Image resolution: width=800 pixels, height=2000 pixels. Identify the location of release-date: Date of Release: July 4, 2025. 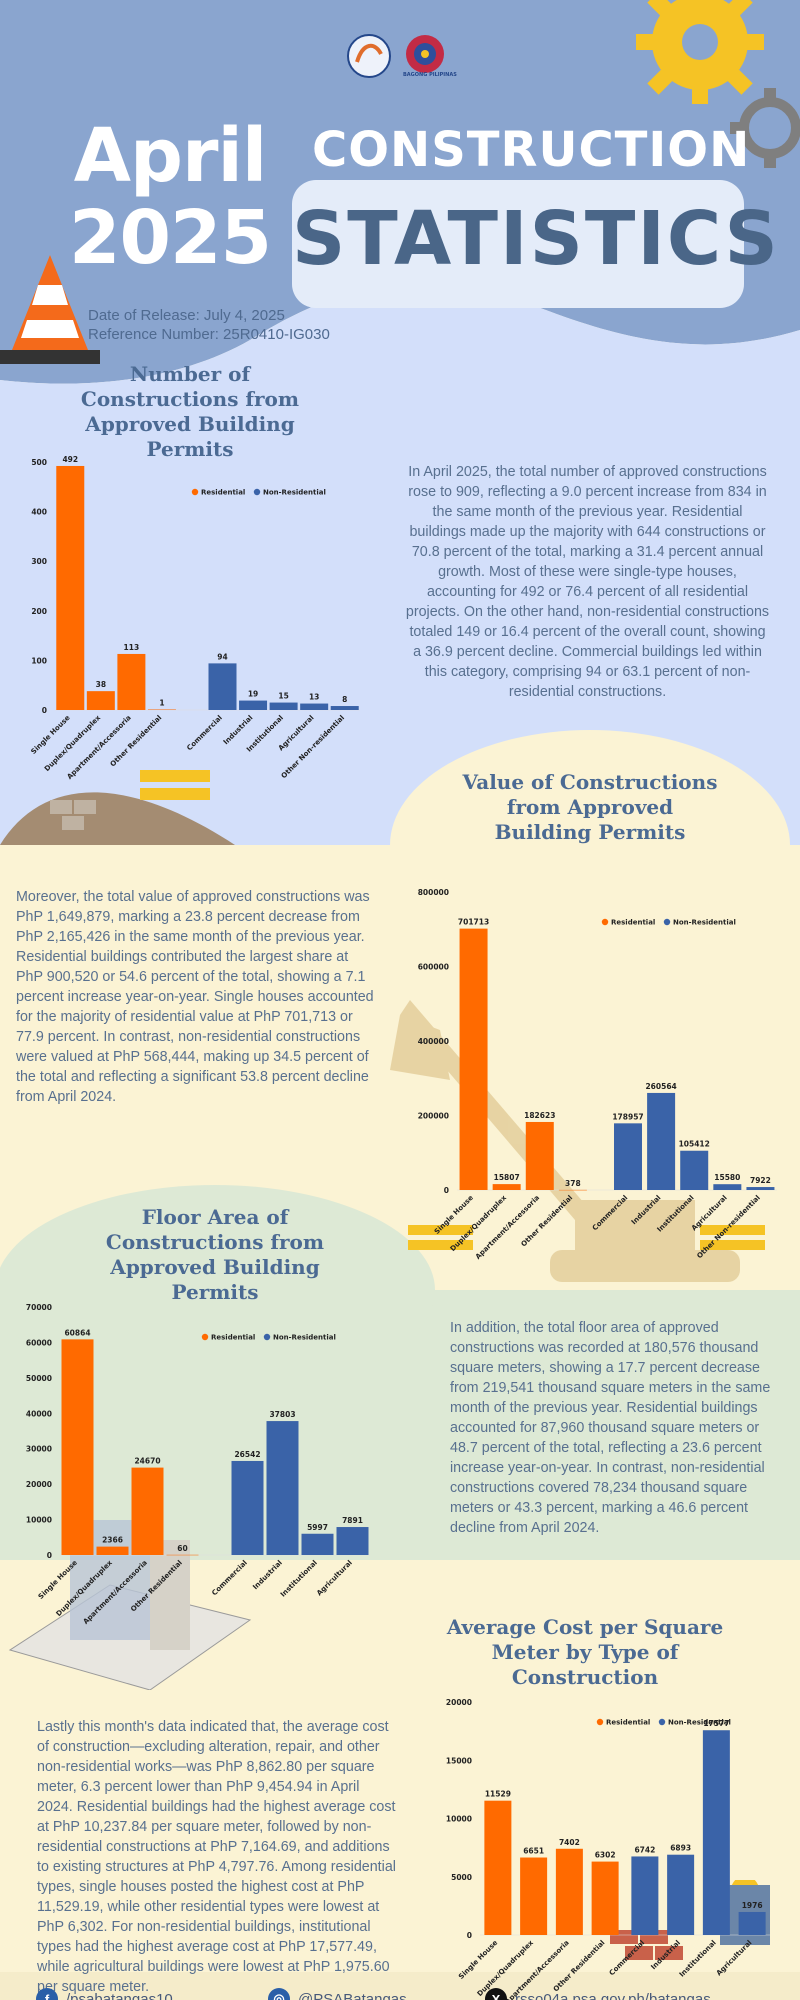
(186, 315).